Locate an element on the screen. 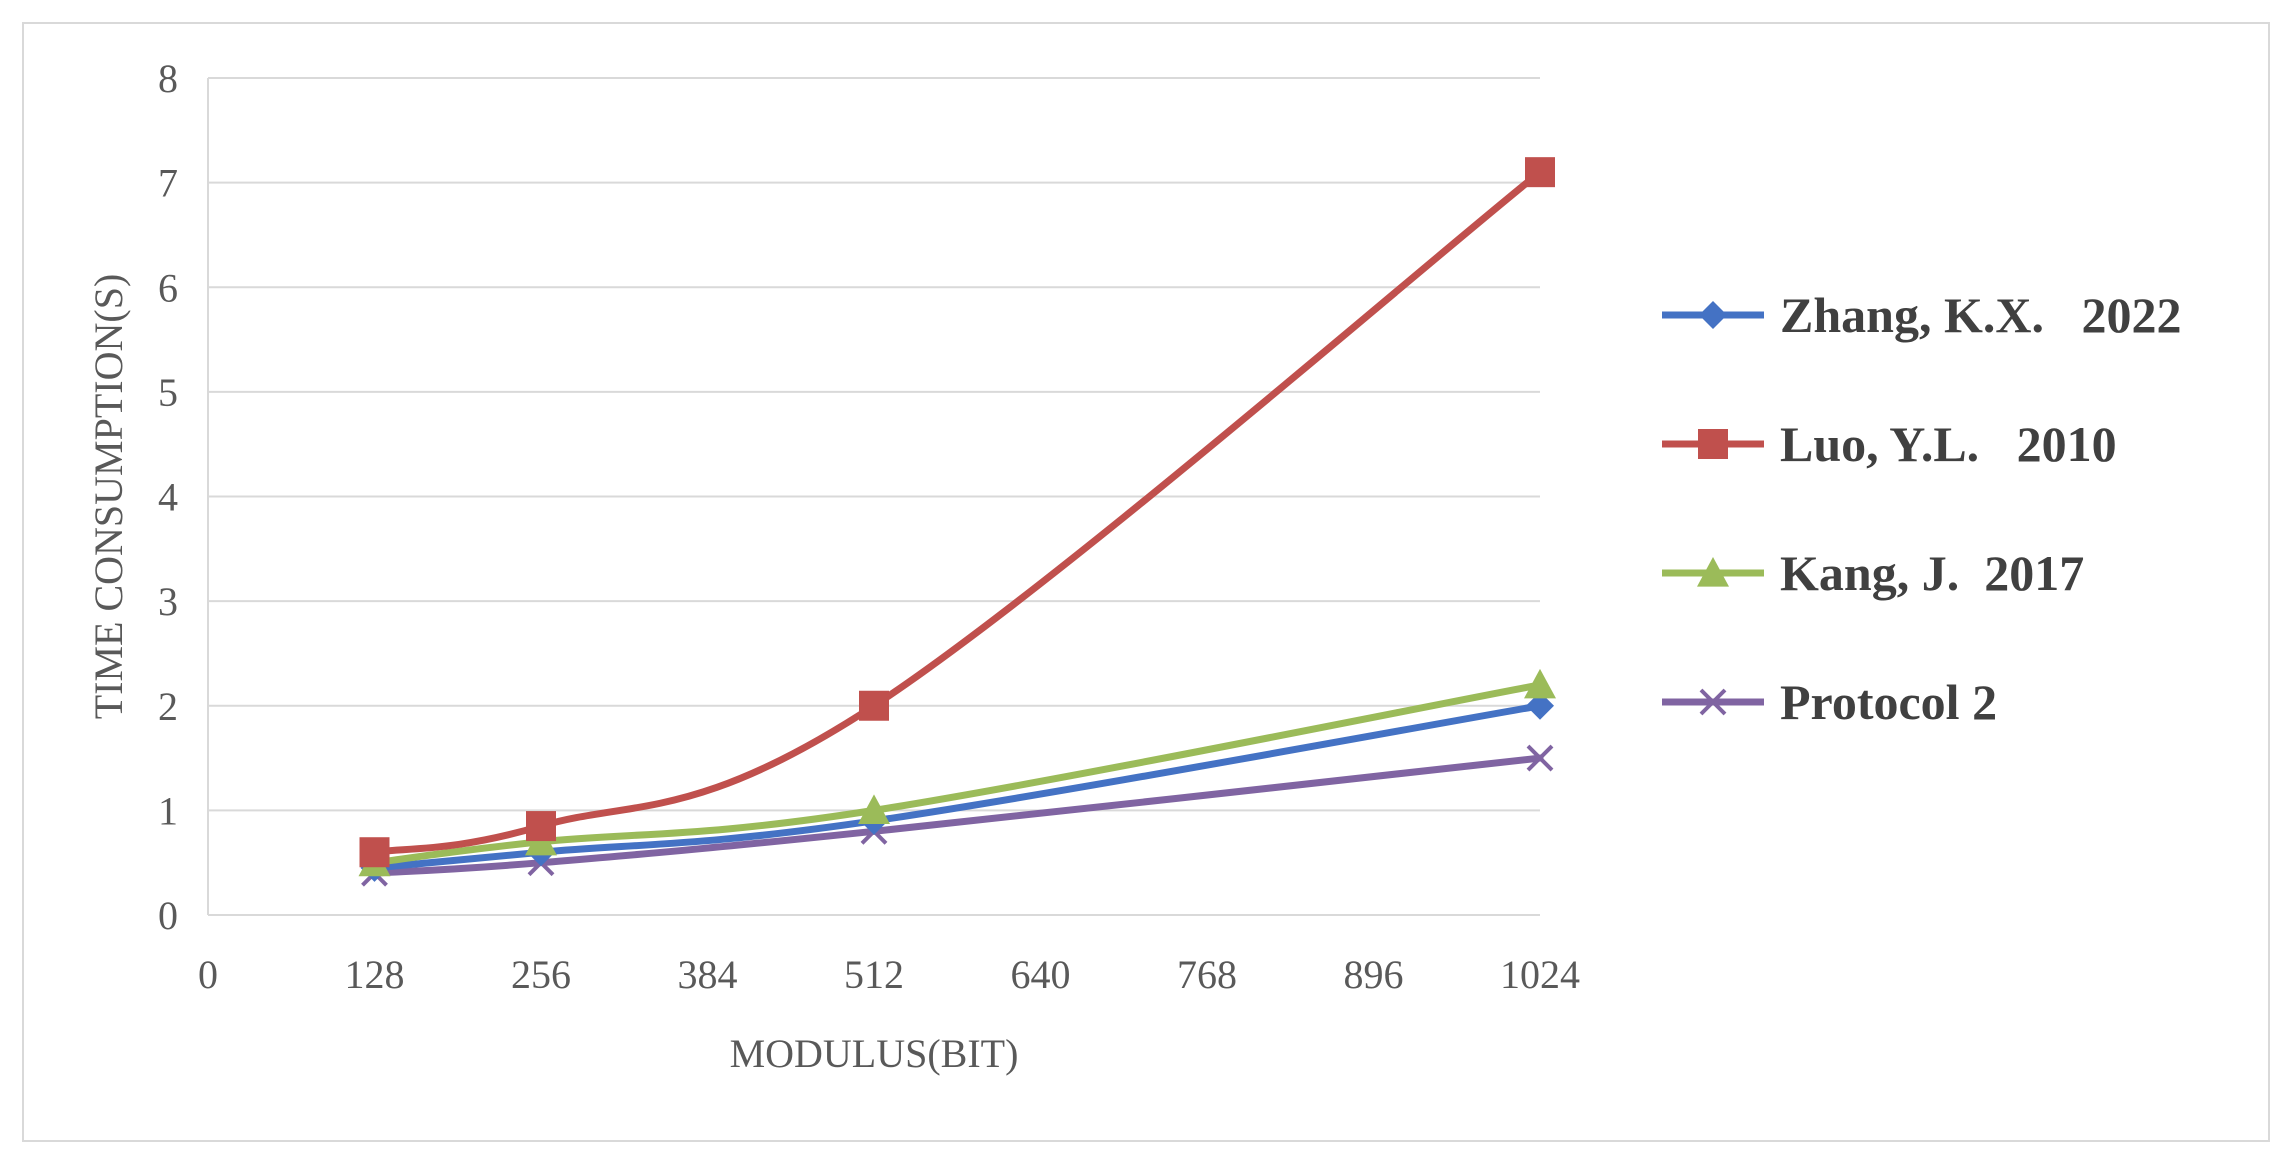 The height and width of the screenshot is (1164, 2292). x-tick-label: 384 is located at coordinates (708, 974).